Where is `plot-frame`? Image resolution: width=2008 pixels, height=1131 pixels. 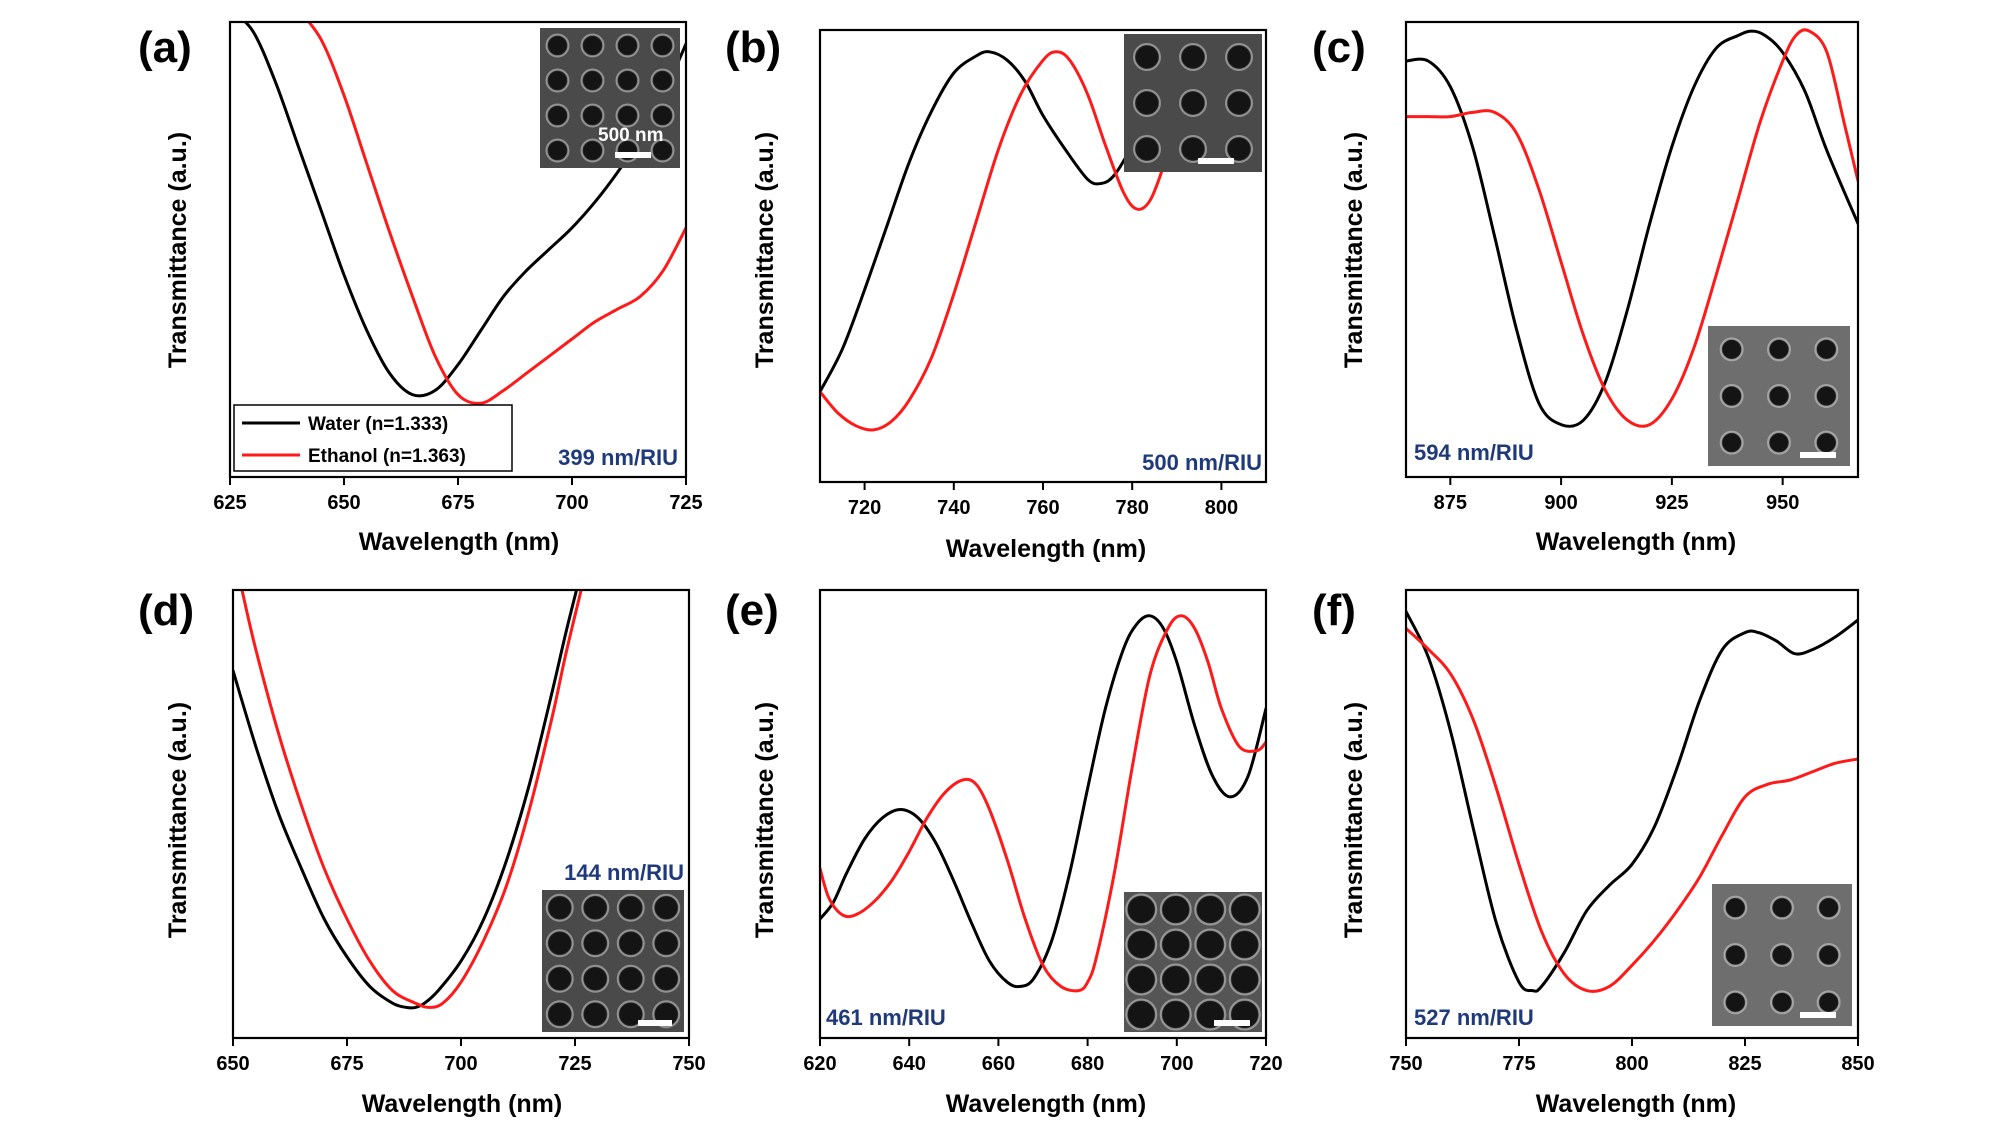 plot-frame is located at coordinates (1043, 256).